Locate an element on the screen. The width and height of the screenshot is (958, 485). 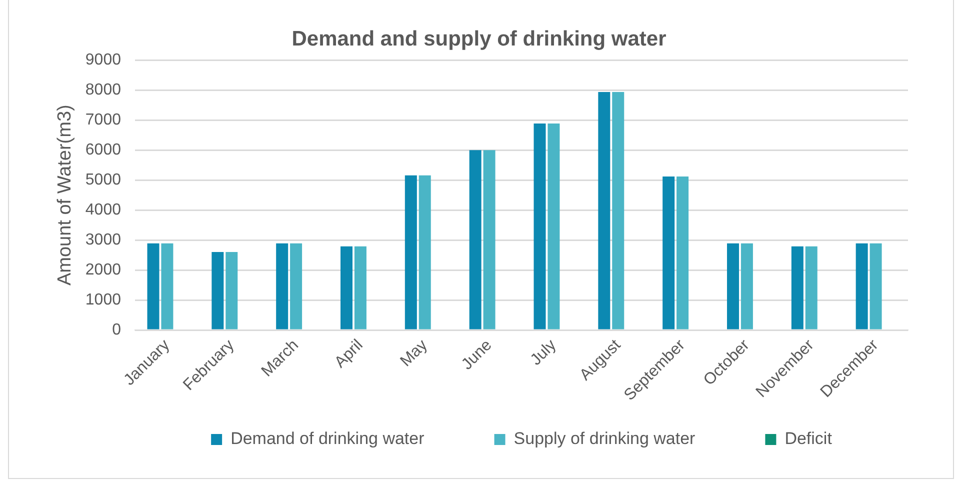
legend-label: Supply of drinking water is located at coordinates (605, 438).